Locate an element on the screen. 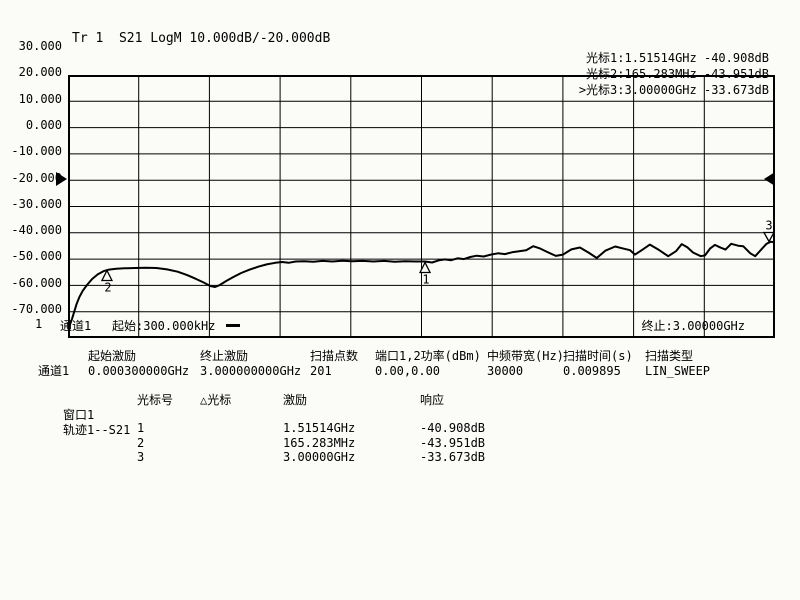 This screenshot has height=600, width=800. marker-row-number: 3 is located at coordinates (141, 457).